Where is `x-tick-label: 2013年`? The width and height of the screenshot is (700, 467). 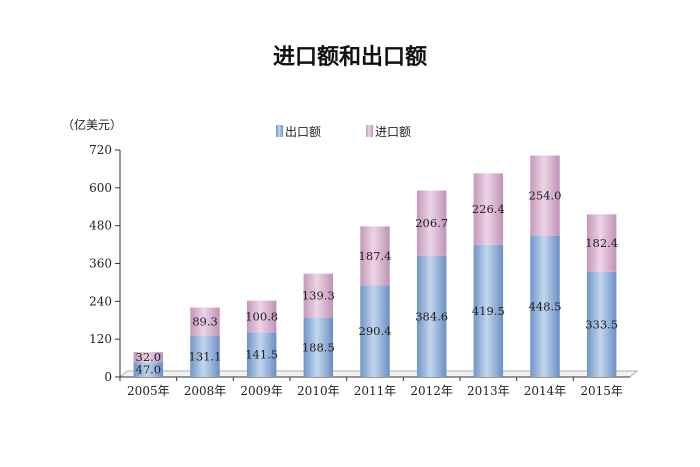 x-tick-label: 2013年 is located at coordinates (488, 391).